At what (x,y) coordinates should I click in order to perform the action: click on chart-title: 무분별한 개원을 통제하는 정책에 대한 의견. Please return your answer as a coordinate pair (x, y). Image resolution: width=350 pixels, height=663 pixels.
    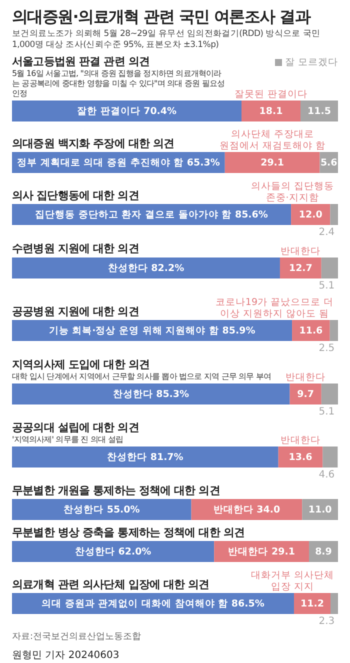
    Looking at the image, I should click on (116, 490).